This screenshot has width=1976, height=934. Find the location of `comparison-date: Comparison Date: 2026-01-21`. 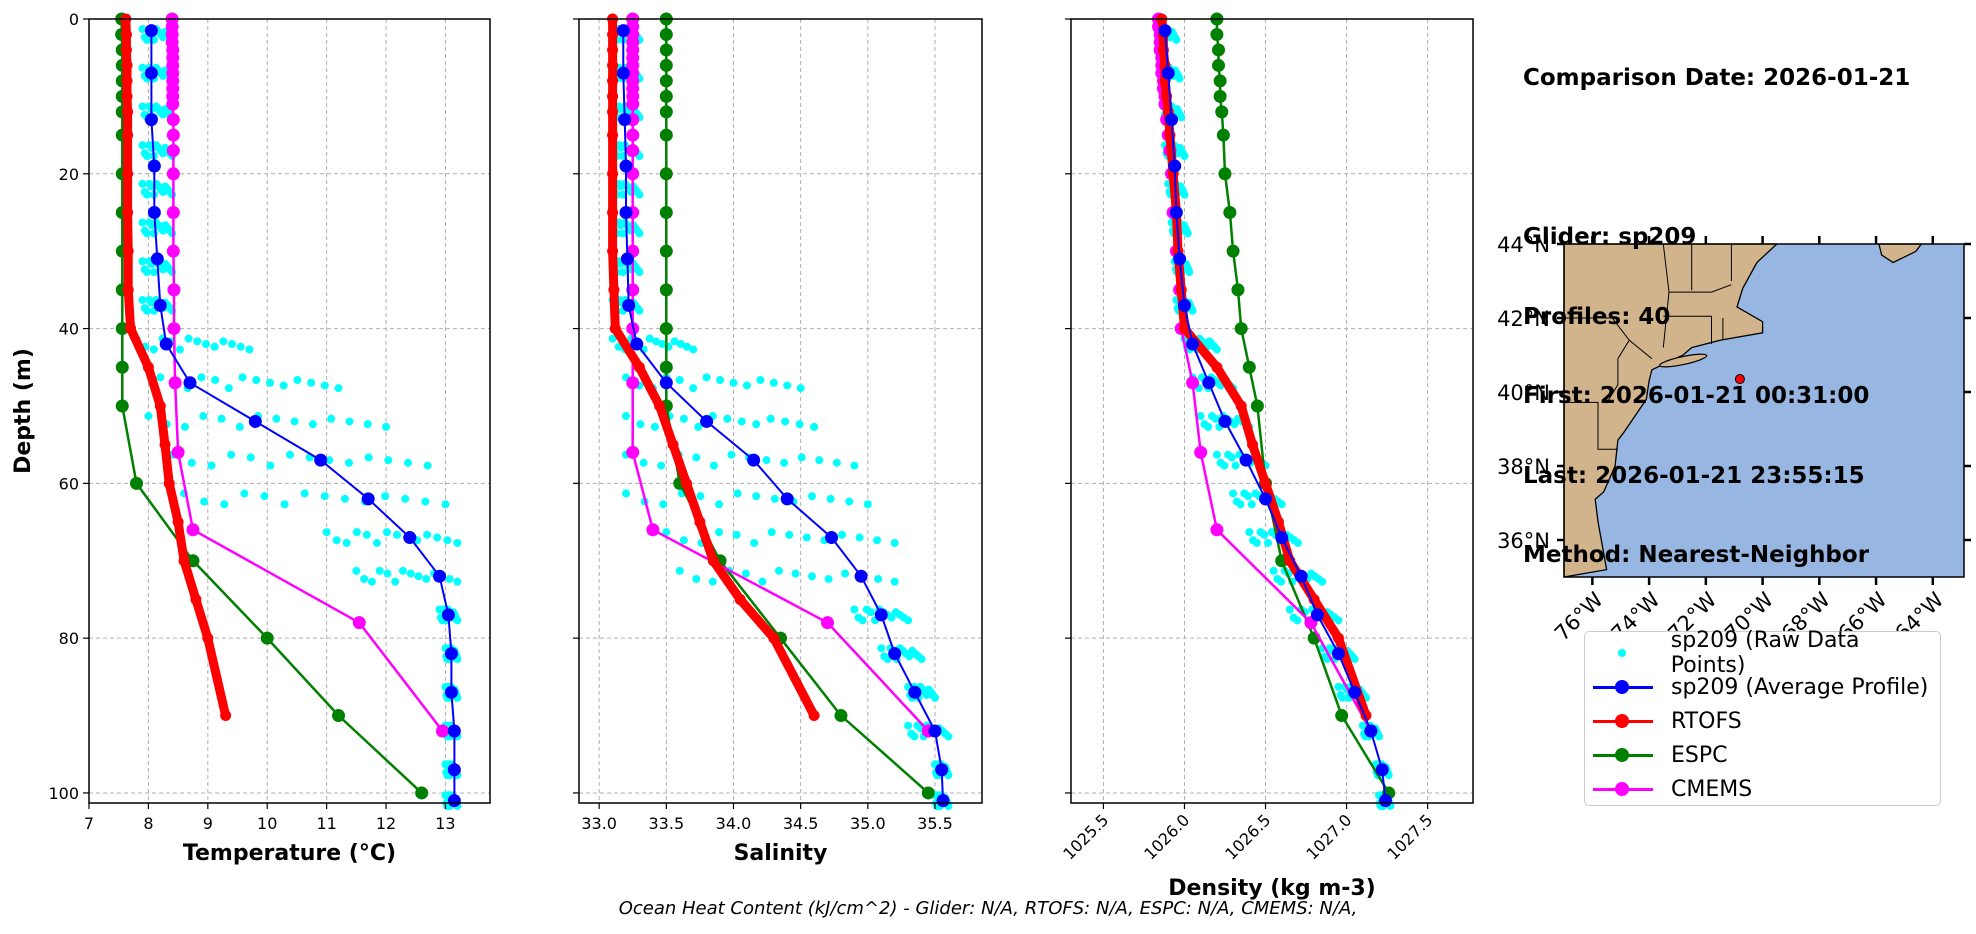

comparison-date: Comparison Date: 2026-01-21 is located at coordinates (1717, 78).